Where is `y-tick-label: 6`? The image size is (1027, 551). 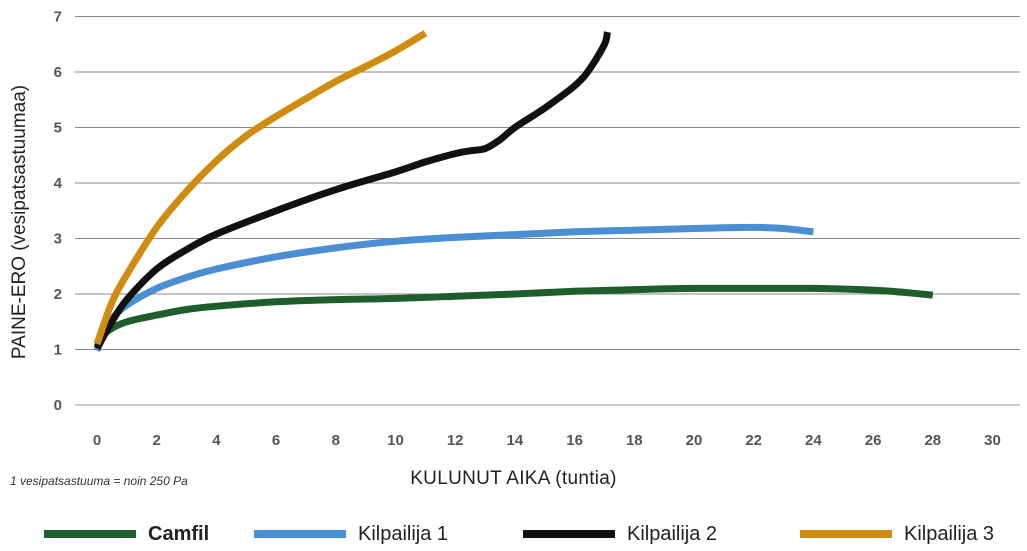 y-tick-label: 6 is located at coordinates (58, 72).